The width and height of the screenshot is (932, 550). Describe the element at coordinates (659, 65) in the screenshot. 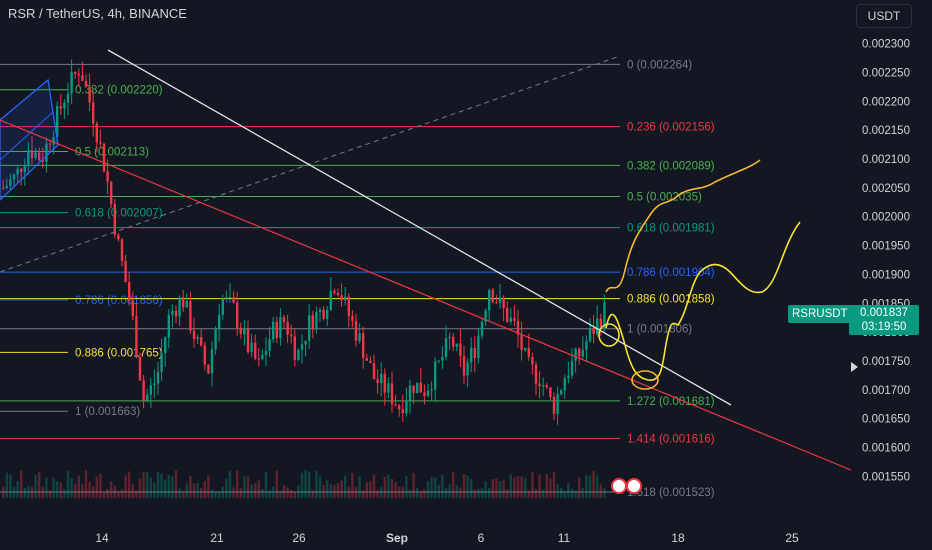

I see `fib-right-label: 0 (0.002264)` at that location.